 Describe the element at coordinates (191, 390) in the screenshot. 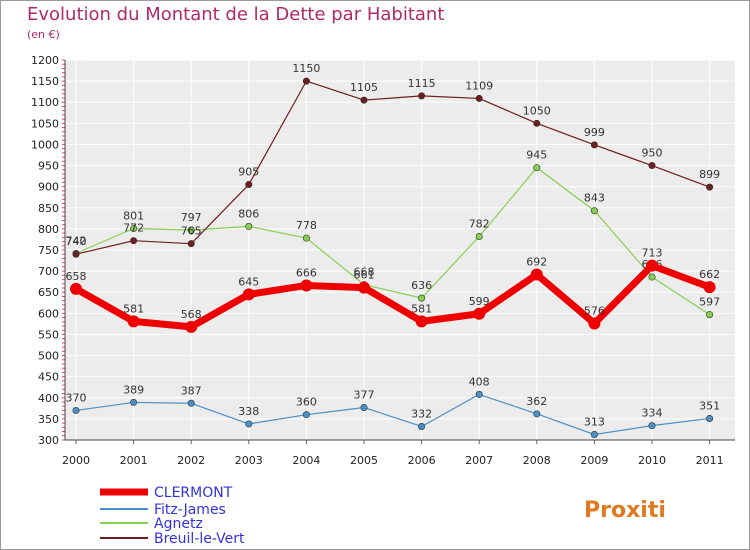

I see `data-label: 387` at that location.